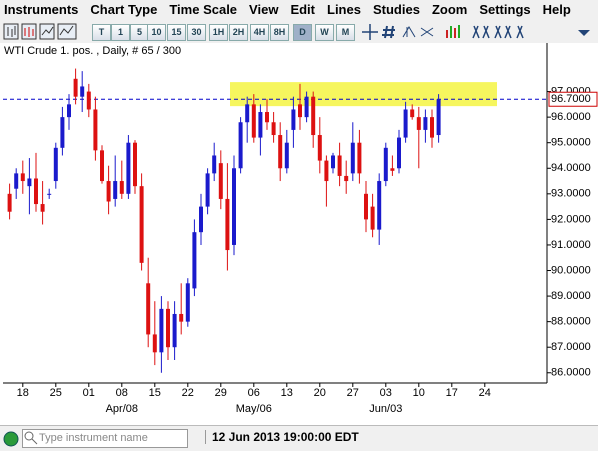 The height and width of the screenshot is (451, 598). Describe the element at coordinates (556, 9) in the screenshot. I see `menu-item: Help` at that location.